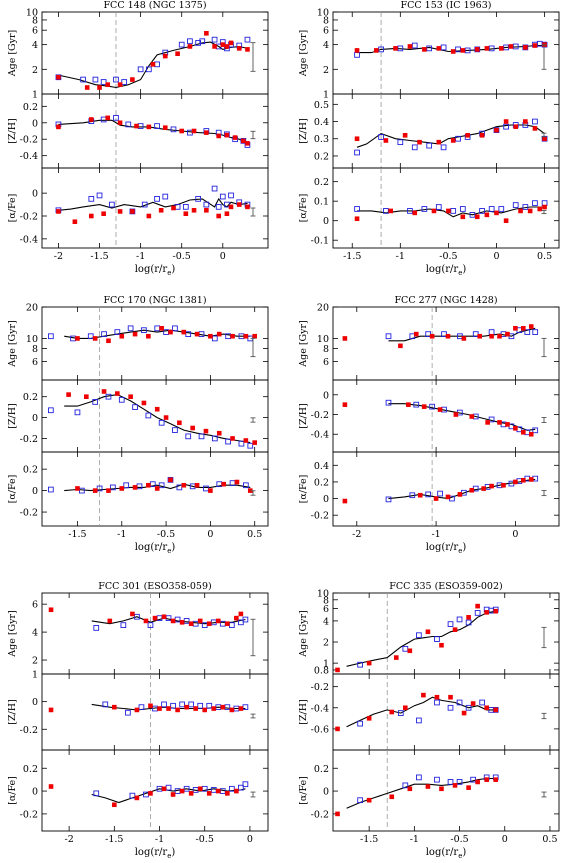 This screenshot has width=573, height=863. I want to click on panel-3: 0.4 0.2 0 -0.2[α/Fe], so click(429, 489).